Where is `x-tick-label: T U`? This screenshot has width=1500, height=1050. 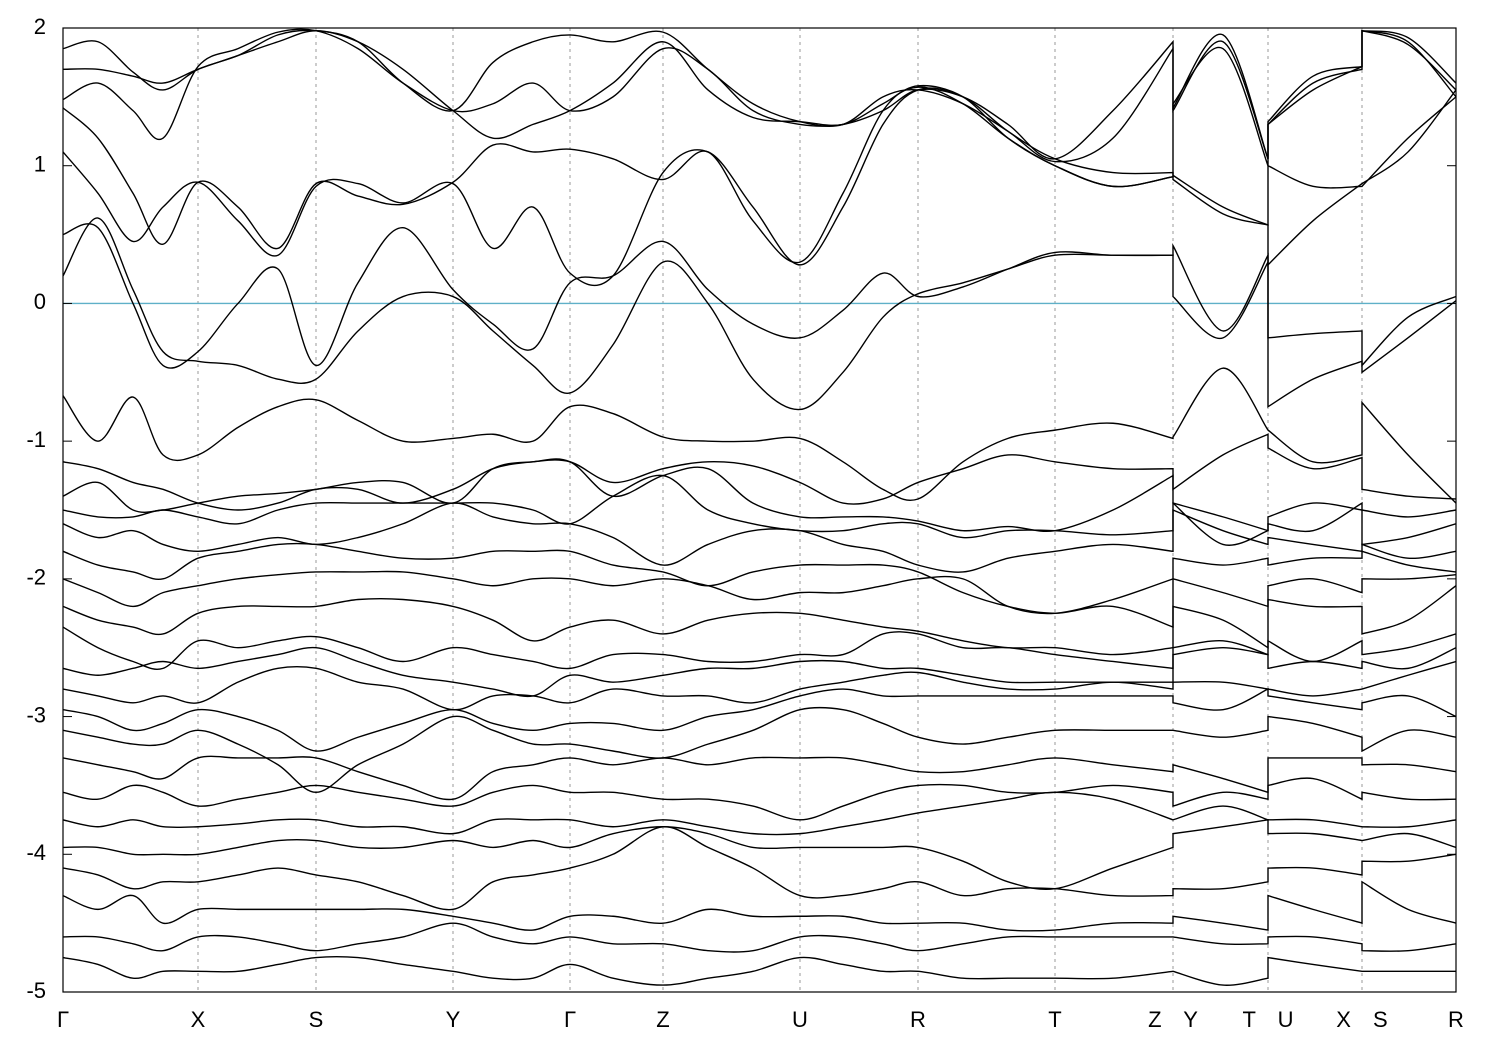 x-tick-label: T U is located at coordinates (1267, 1019).